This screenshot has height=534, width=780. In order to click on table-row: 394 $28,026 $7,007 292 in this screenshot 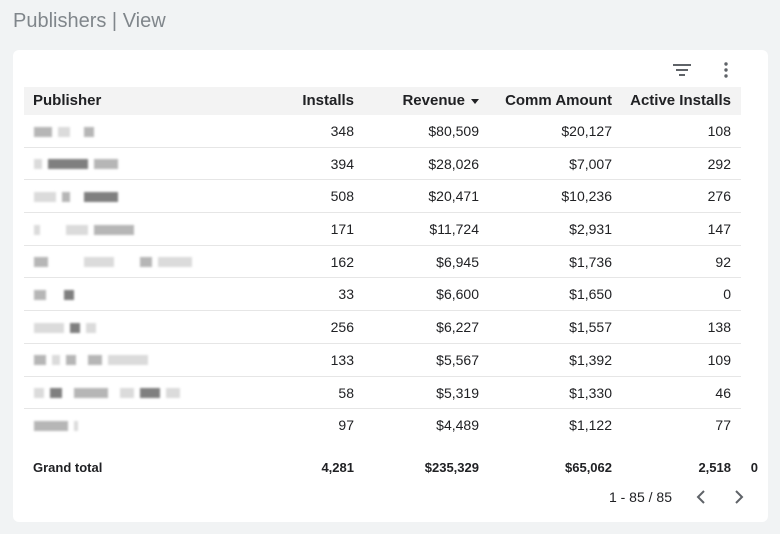, I will do `click(382, 164)`.